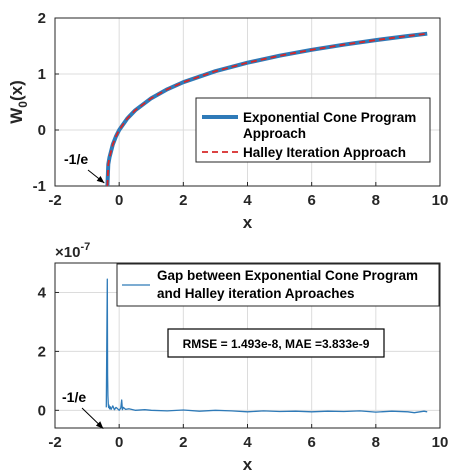 The image size is (474, 474). I want to click on y-tick-label: 1, so click(42, 74).